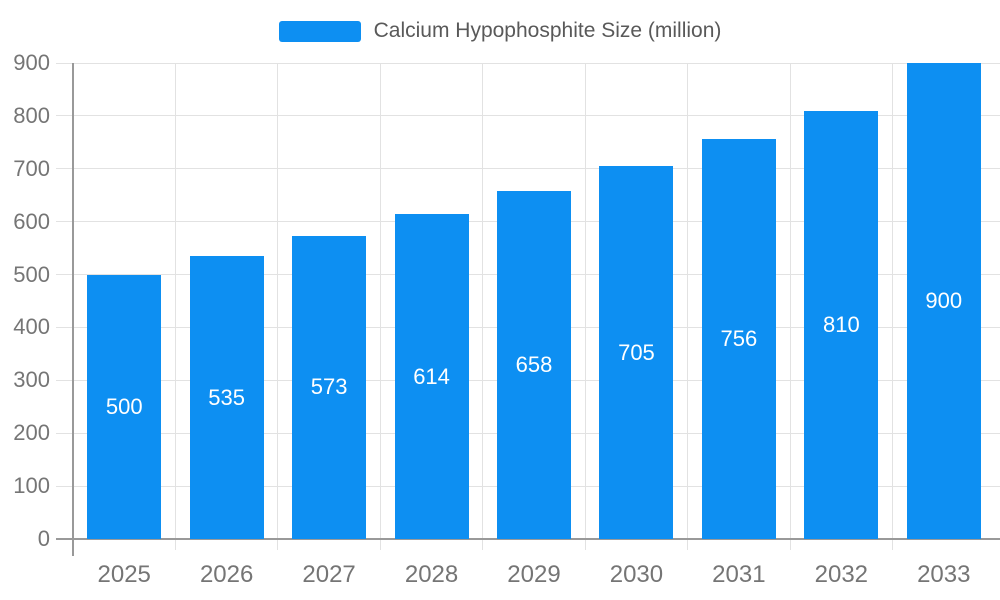 The width and height of the screenshot is (1000, 600). What do you see at coordinates (944, 574) in the screenshot?
I see `x-axis-tick-label: 2033` at bounding box center [944, 574].